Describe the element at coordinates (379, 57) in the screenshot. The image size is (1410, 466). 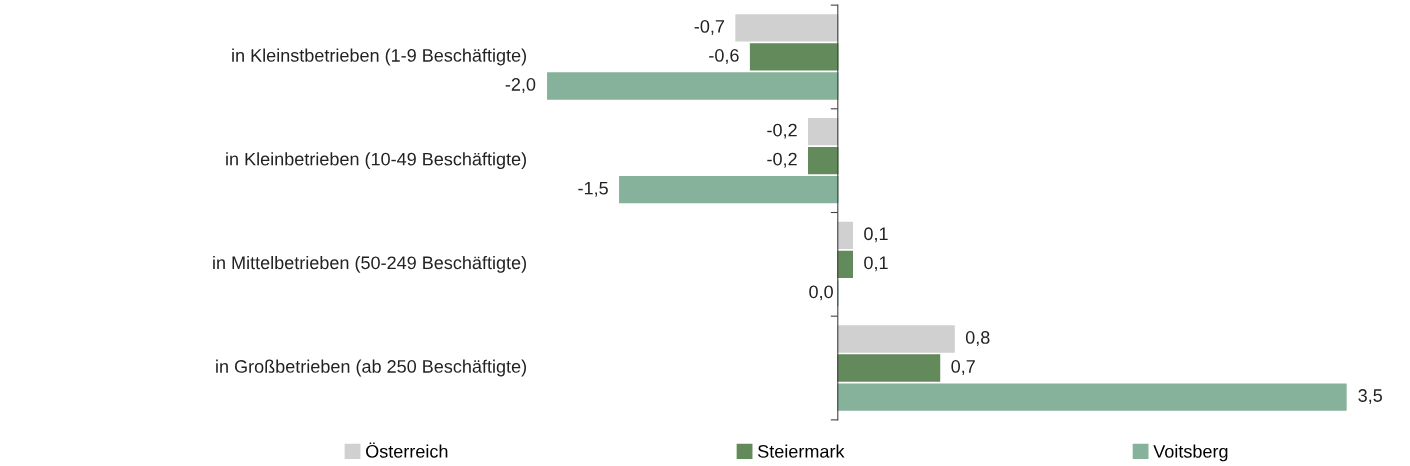
I see `y-tick-label: in Kleinstbetrieben (1-9 Beschäftigte)` at that location.